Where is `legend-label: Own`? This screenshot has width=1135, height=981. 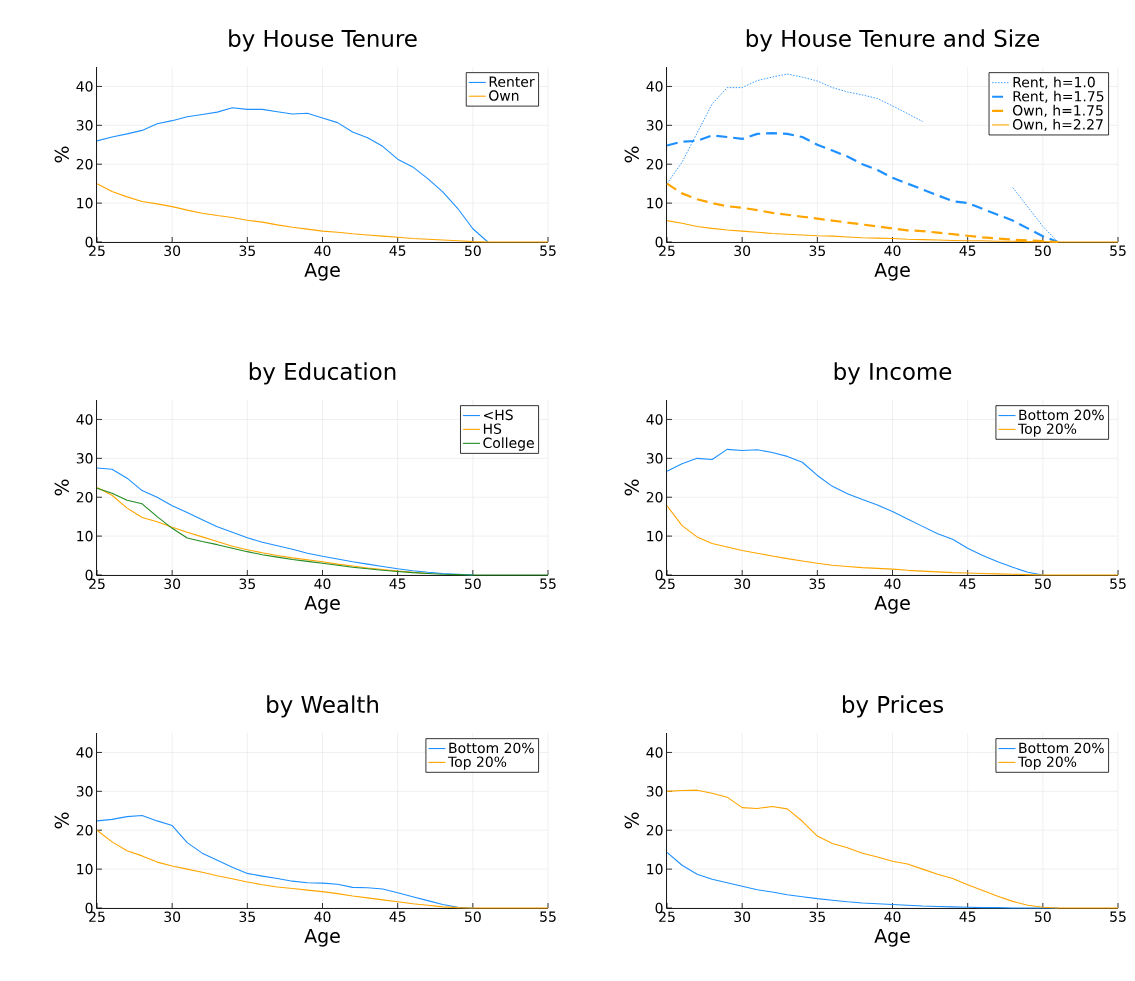
legend-label: Own is located at coordinates (504, 95).